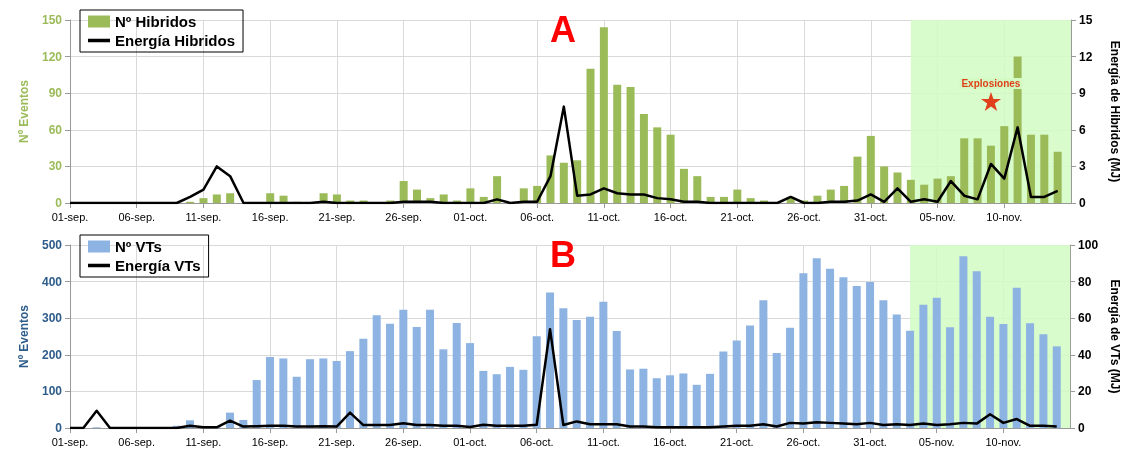 Image resolution: width=1129 pixels, height=450 pixels. Describe the element at coordinates (1085, 281) in the screenshot. I see `y2-tick-label: 80` at that location.